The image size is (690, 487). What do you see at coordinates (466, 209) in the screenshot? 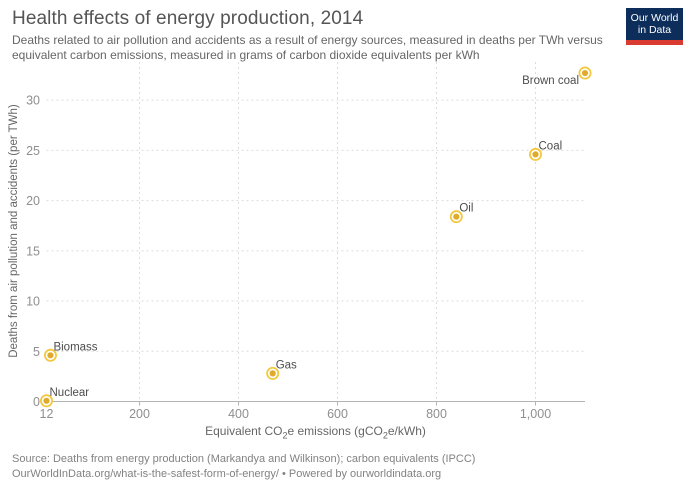
I see `point-label-oil: Oil` at bounding box center [466, 209].